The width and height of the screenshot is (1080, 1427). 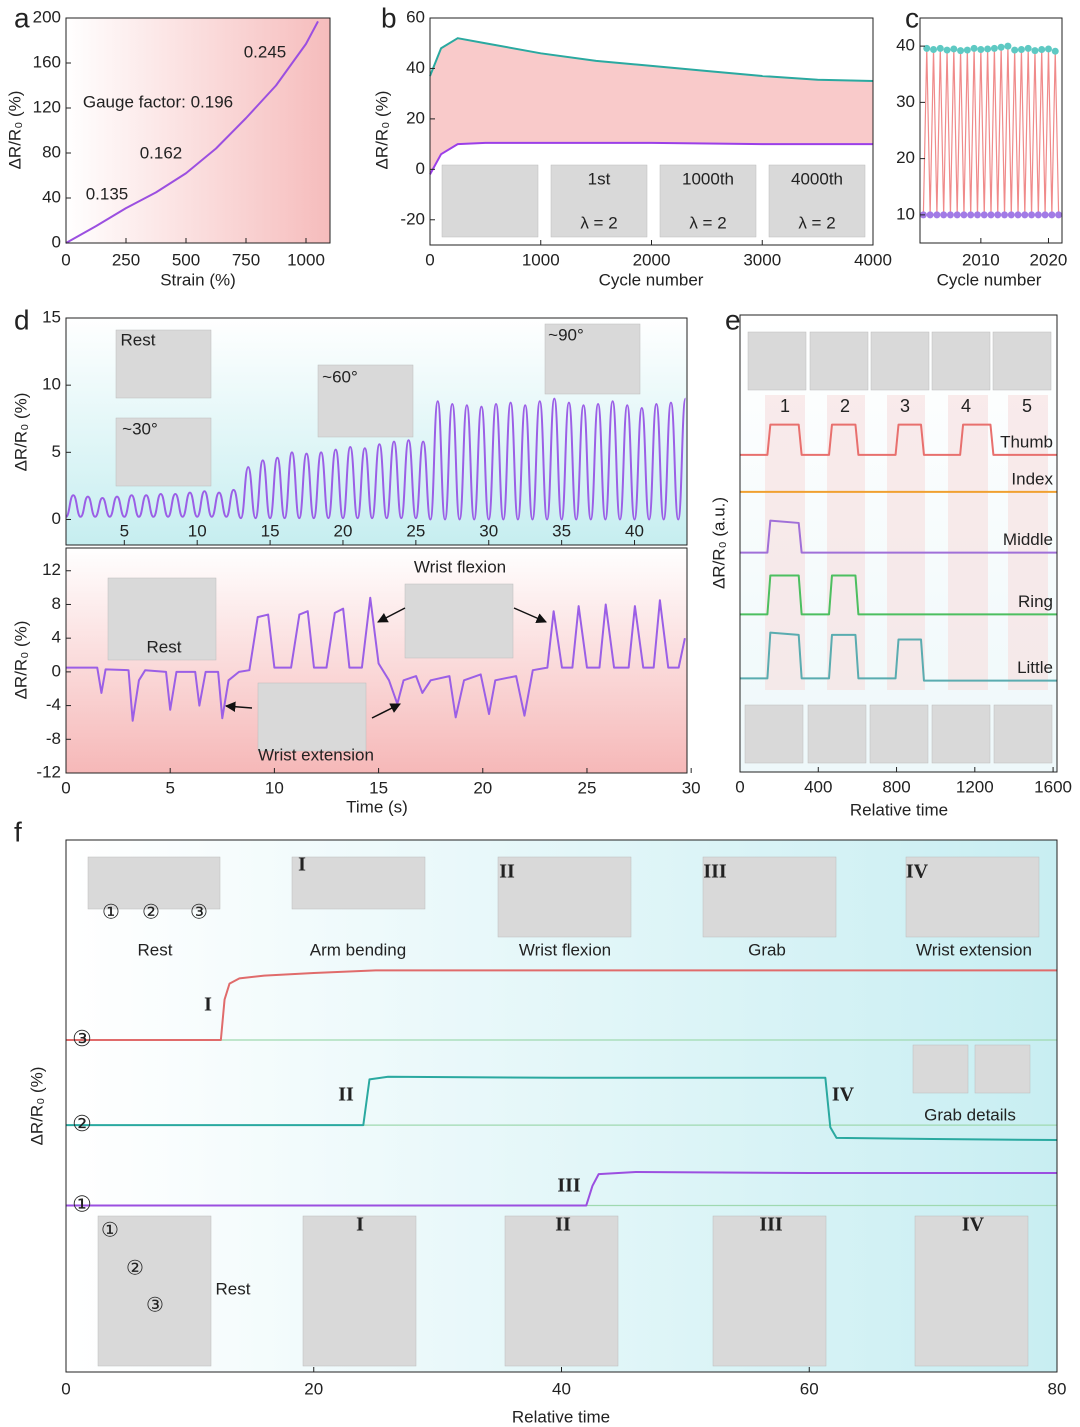 I want to click on legend-label: ①, so click(x=82, y=1203).